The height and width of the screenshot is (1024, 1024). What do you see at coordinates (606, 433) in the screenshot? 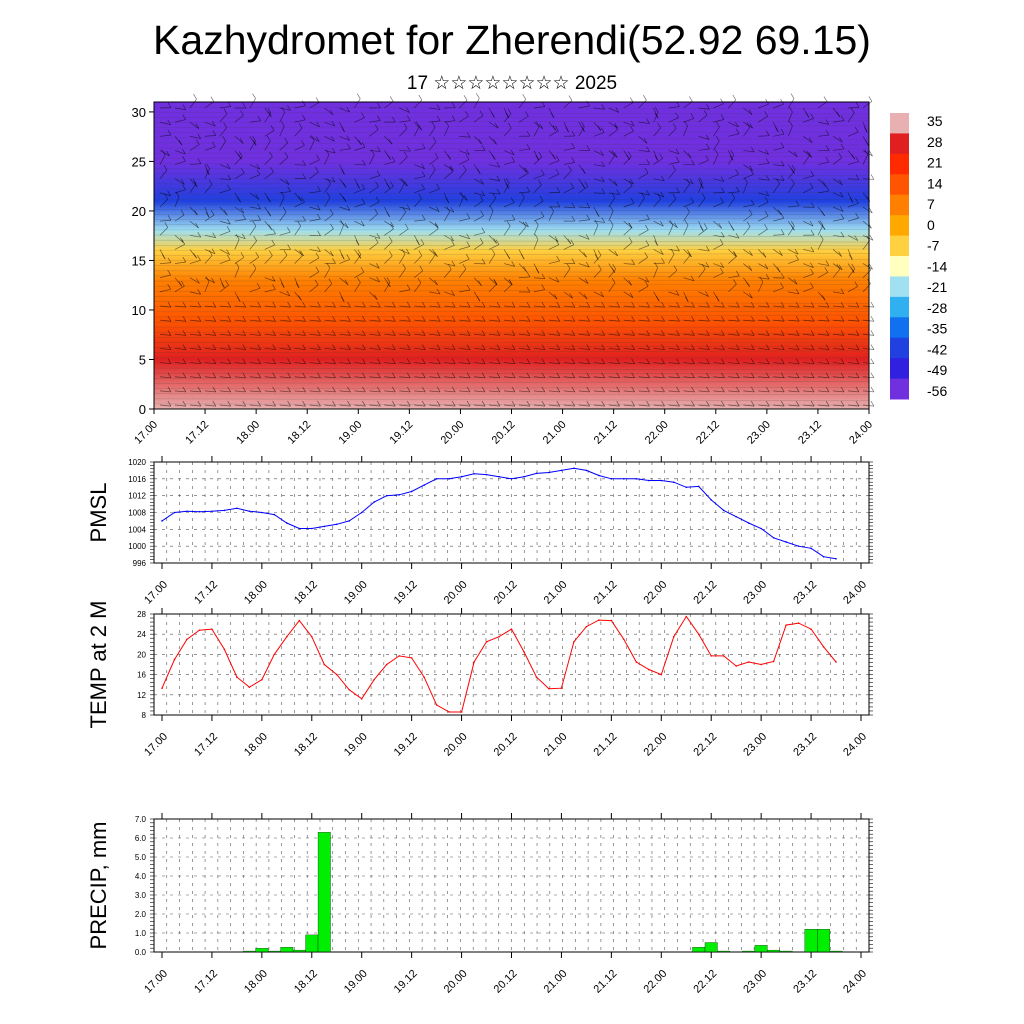
I see `x-tick-label: 21.12` at bounding box center [606, 433].